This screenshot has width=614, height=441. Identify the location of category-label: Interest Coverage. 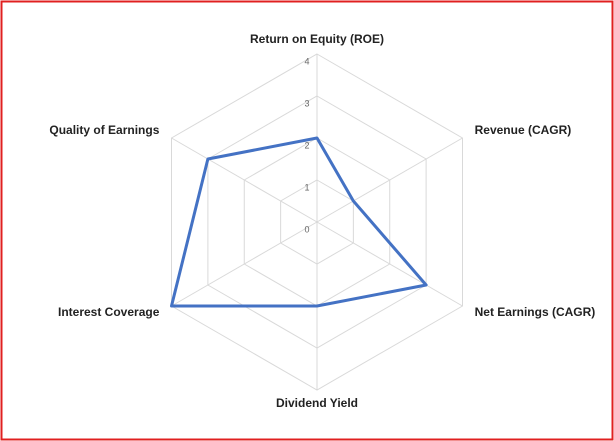
(109, 312).